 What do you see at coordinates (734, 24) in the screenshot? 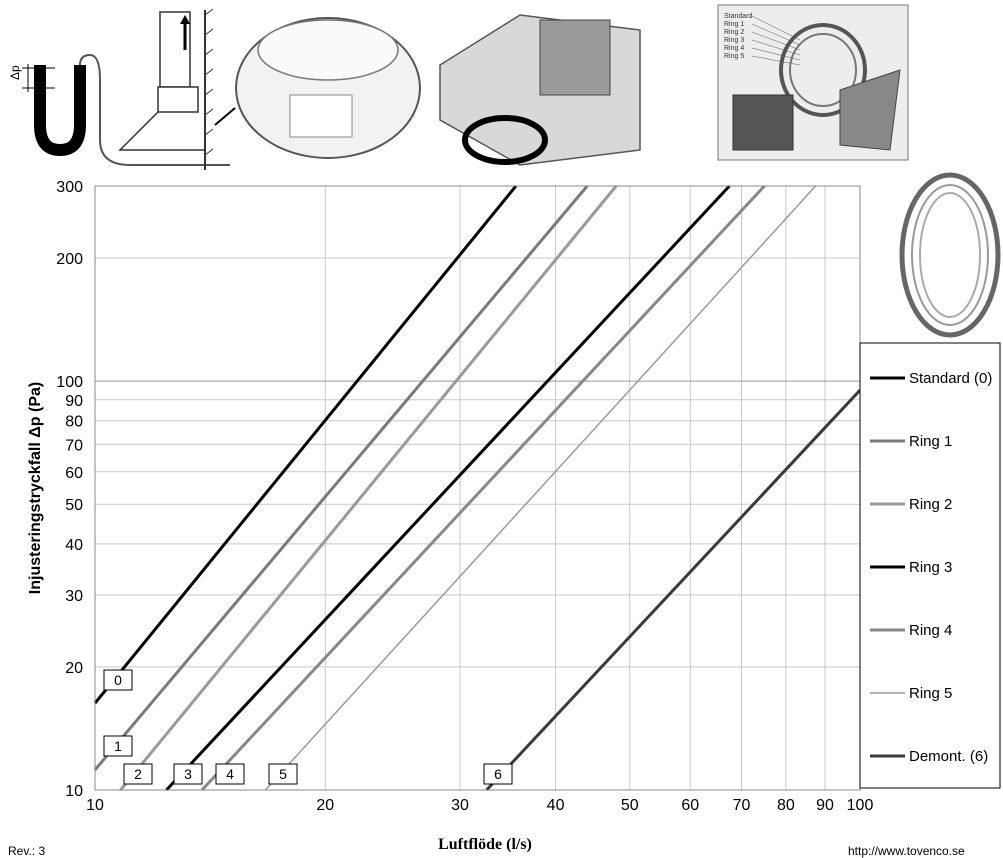
I see `ring-illustration-label: Ring 1` at bounding box center [734, 24].